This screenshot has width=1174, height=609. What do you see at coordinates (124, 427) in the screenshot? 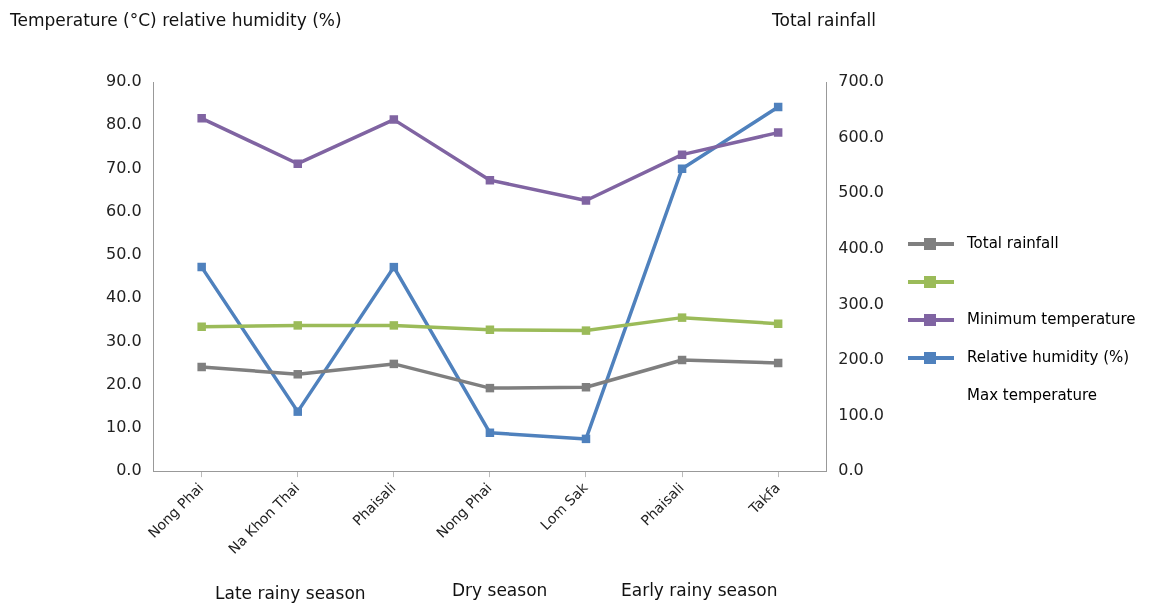
I see `y-tick-label: 10.0` at bounding box center [124, 427].